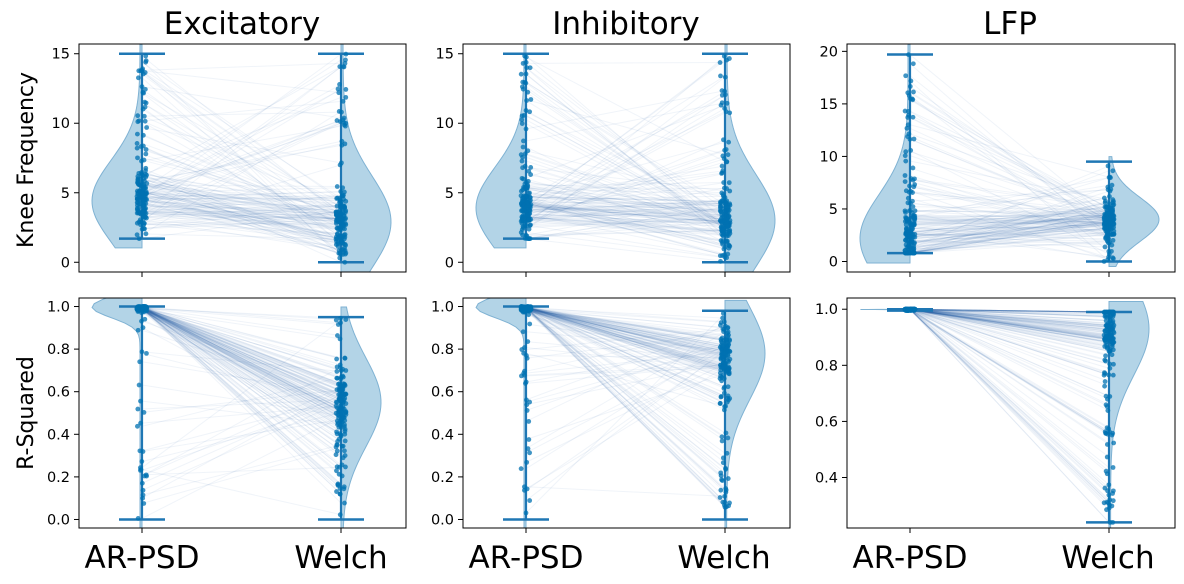 This screenshot has width=1184, height=584. I want to click on violin-welch, so click(366, 158).